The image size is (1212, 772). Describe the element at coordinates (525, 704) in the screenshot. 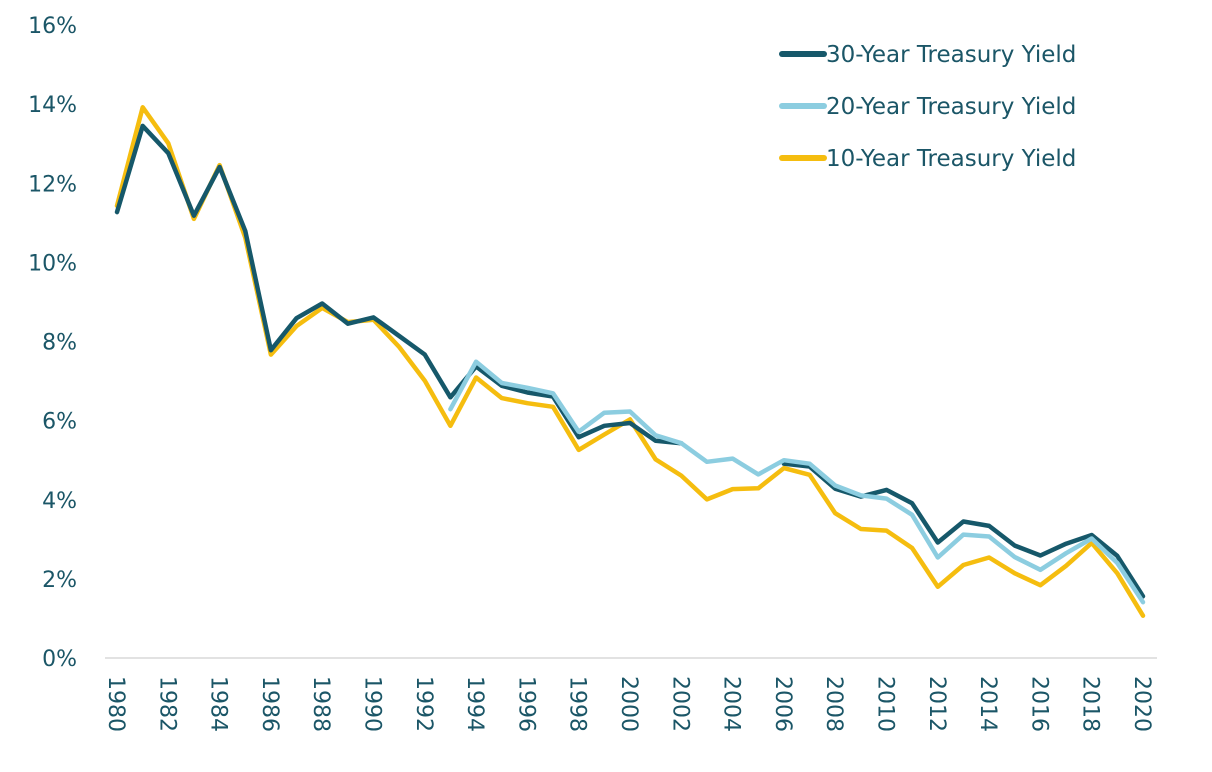

I see `x-tick-label: 1996` at that location.